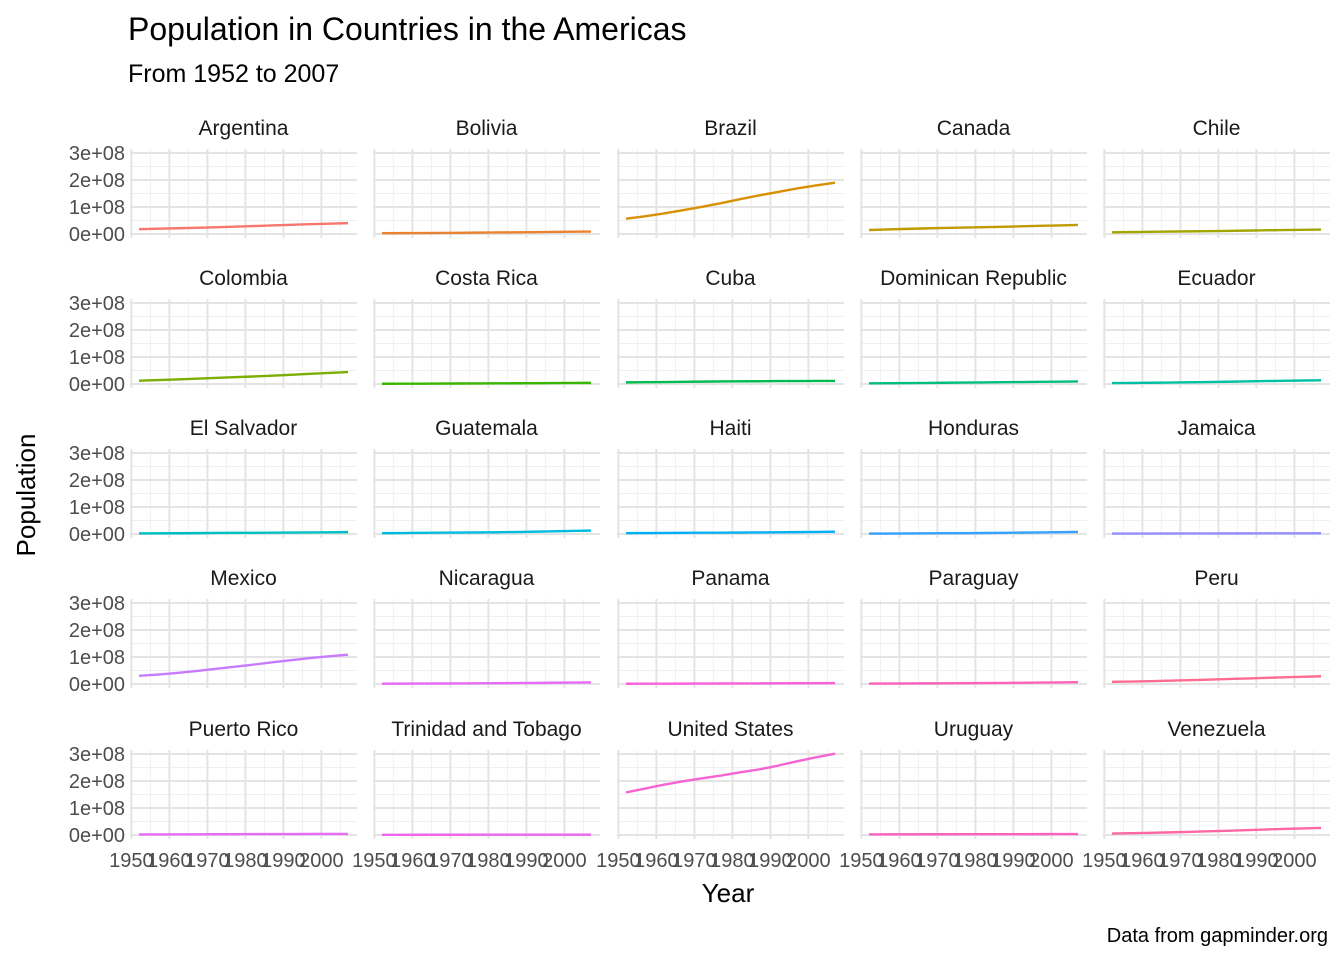 The height and width of the screenshot is (960, 1344). Describe the element at coordinates (973, 627) in the screenshot. I see `facet-panel-paraguay: Paraguay` at that location.